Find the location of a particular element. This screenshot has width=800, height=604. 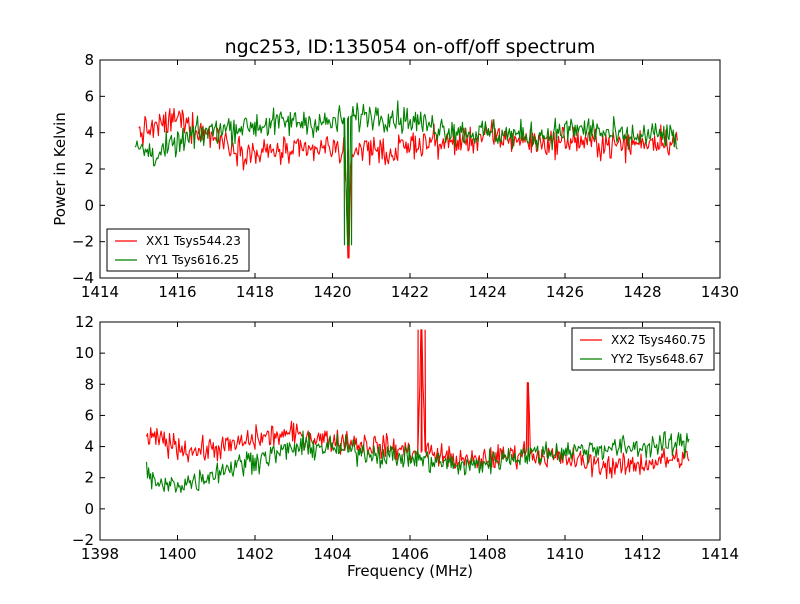

legend-label-1-1: YY2 Tsys648.67 is located at coordinates (657, 359).